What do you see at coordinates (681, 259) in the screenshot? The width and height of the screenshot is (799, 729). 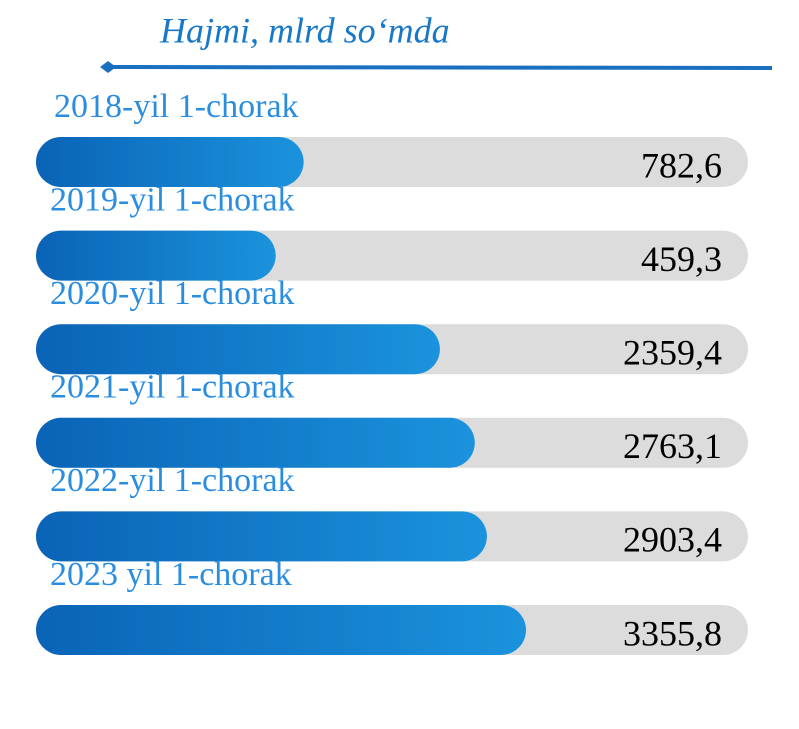 I see `value-label: 459,3` at bounding box center [681, 259].